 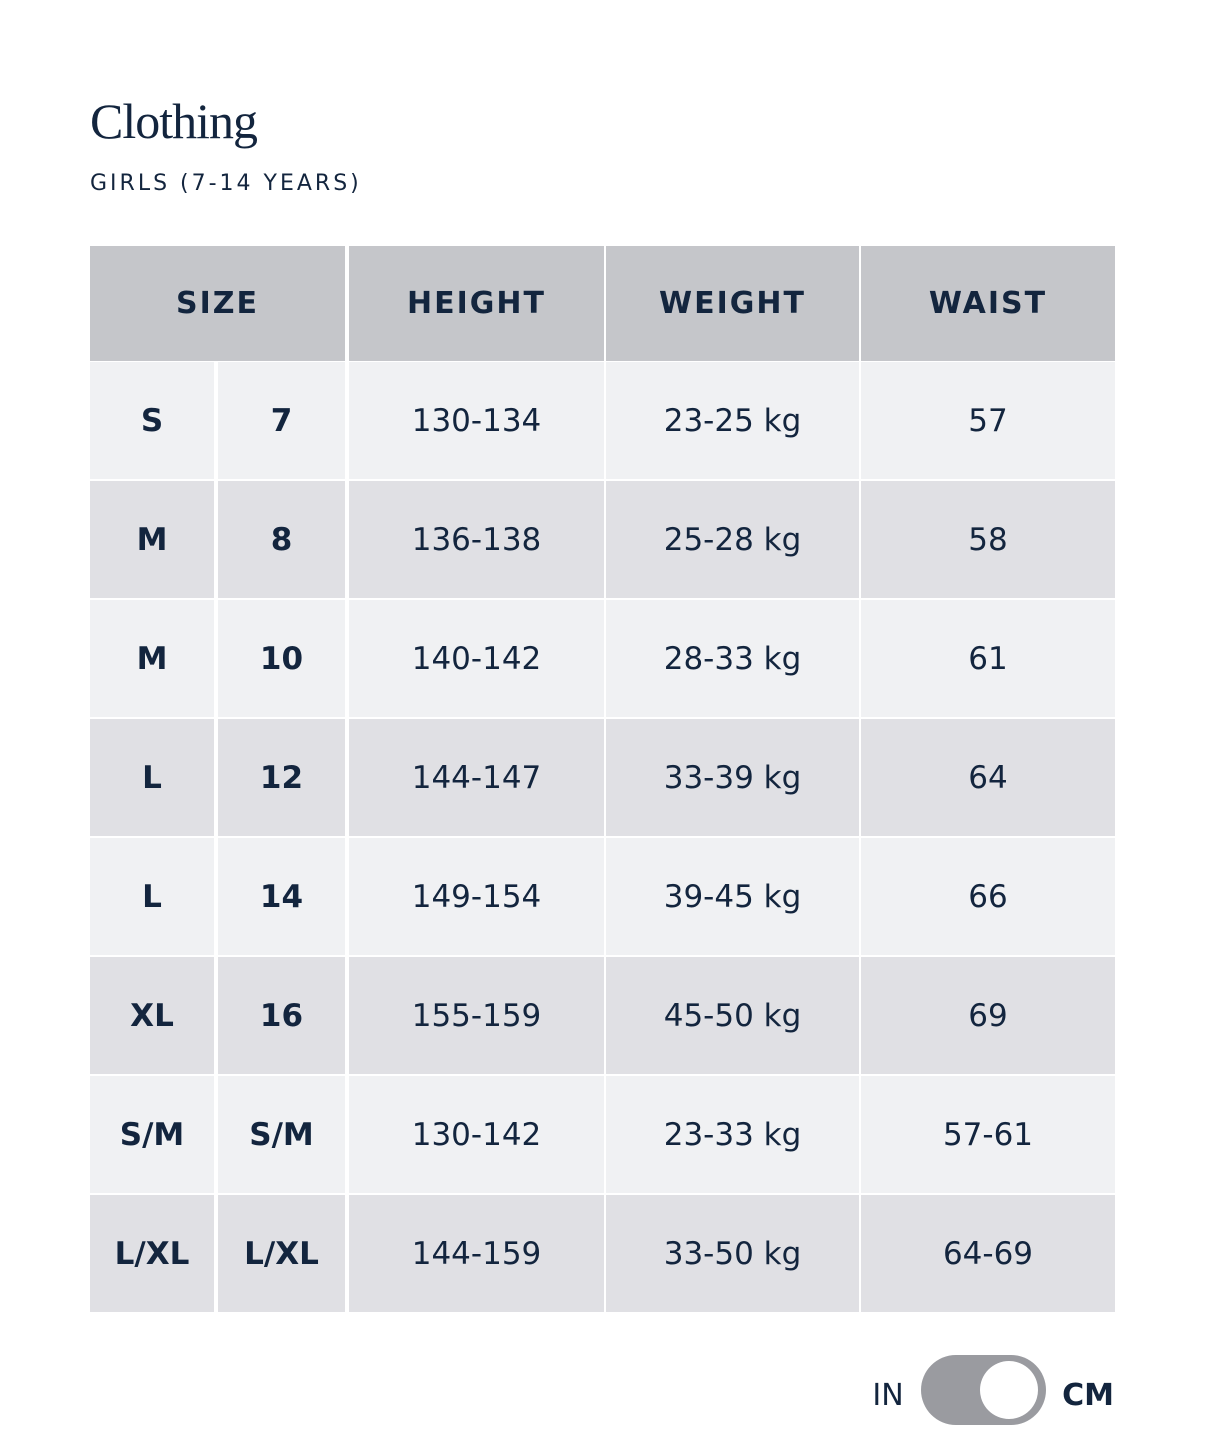 What do you see at coordinates (732, 777) in the screenshot?
I see `table-cell: 33-39 kg` at bounding box center [732, 777].